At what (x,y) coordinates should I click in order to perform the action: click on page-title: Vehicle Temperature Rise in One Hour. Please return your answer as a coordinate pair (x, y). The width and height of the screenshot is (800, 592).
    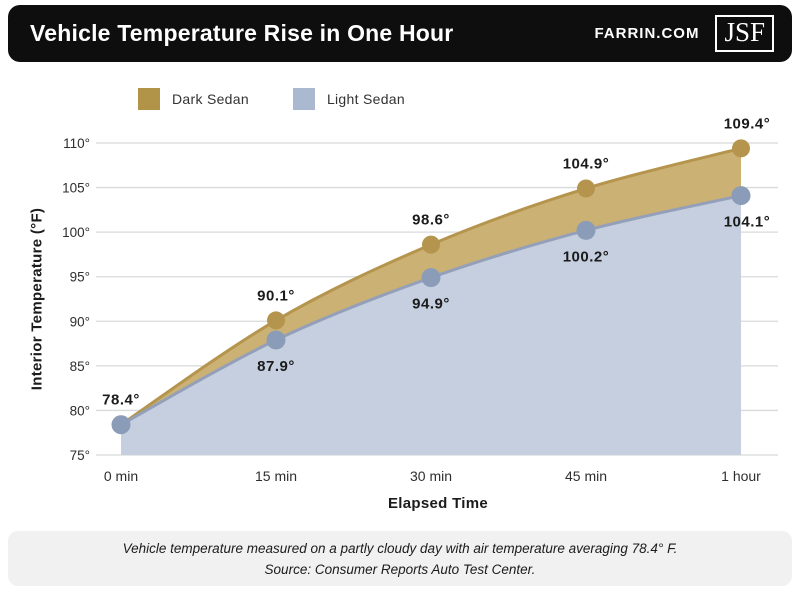
    Looking at the image, I should click on (242, 33).